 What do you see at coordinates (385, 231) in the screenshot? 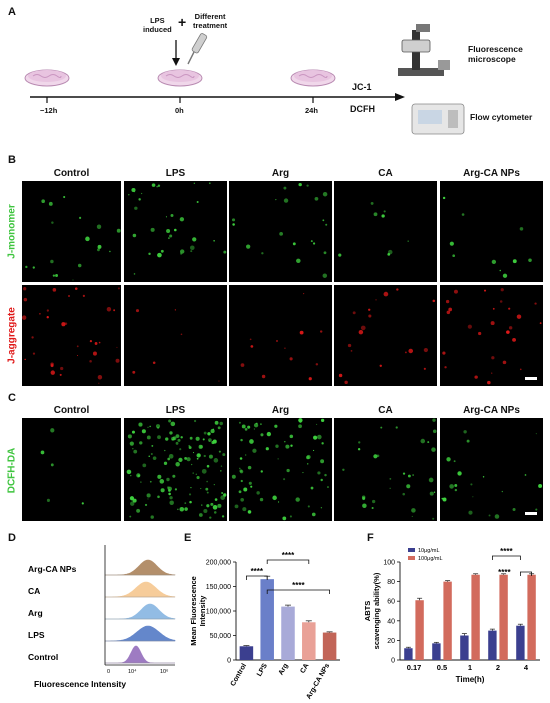
I see `micrograph-b-monomer-ca` at bounding box center [385, 231].